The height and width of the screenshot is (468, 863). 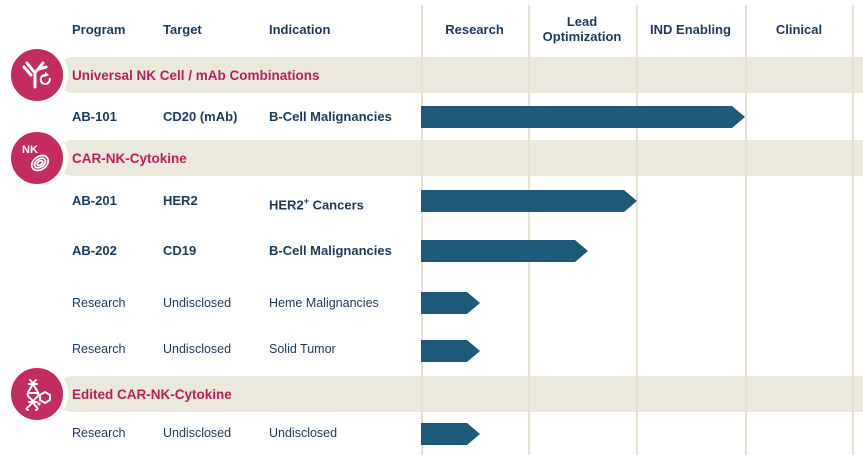 I want to click on indication-superscript: +, so click(x=306, y=201).